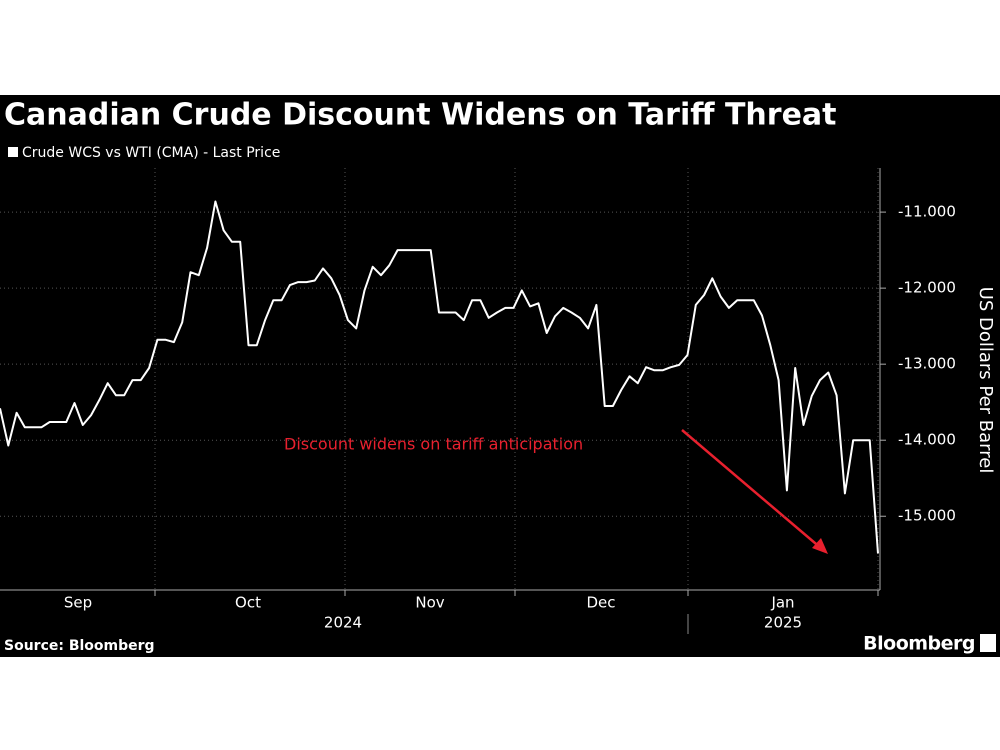 The width and height of the screenshot is (1000, 750). What do you see at coordinates (79, 646) in the screenshot?
I see `source: Source: Bloomberg` at bounding box center [79, 646].